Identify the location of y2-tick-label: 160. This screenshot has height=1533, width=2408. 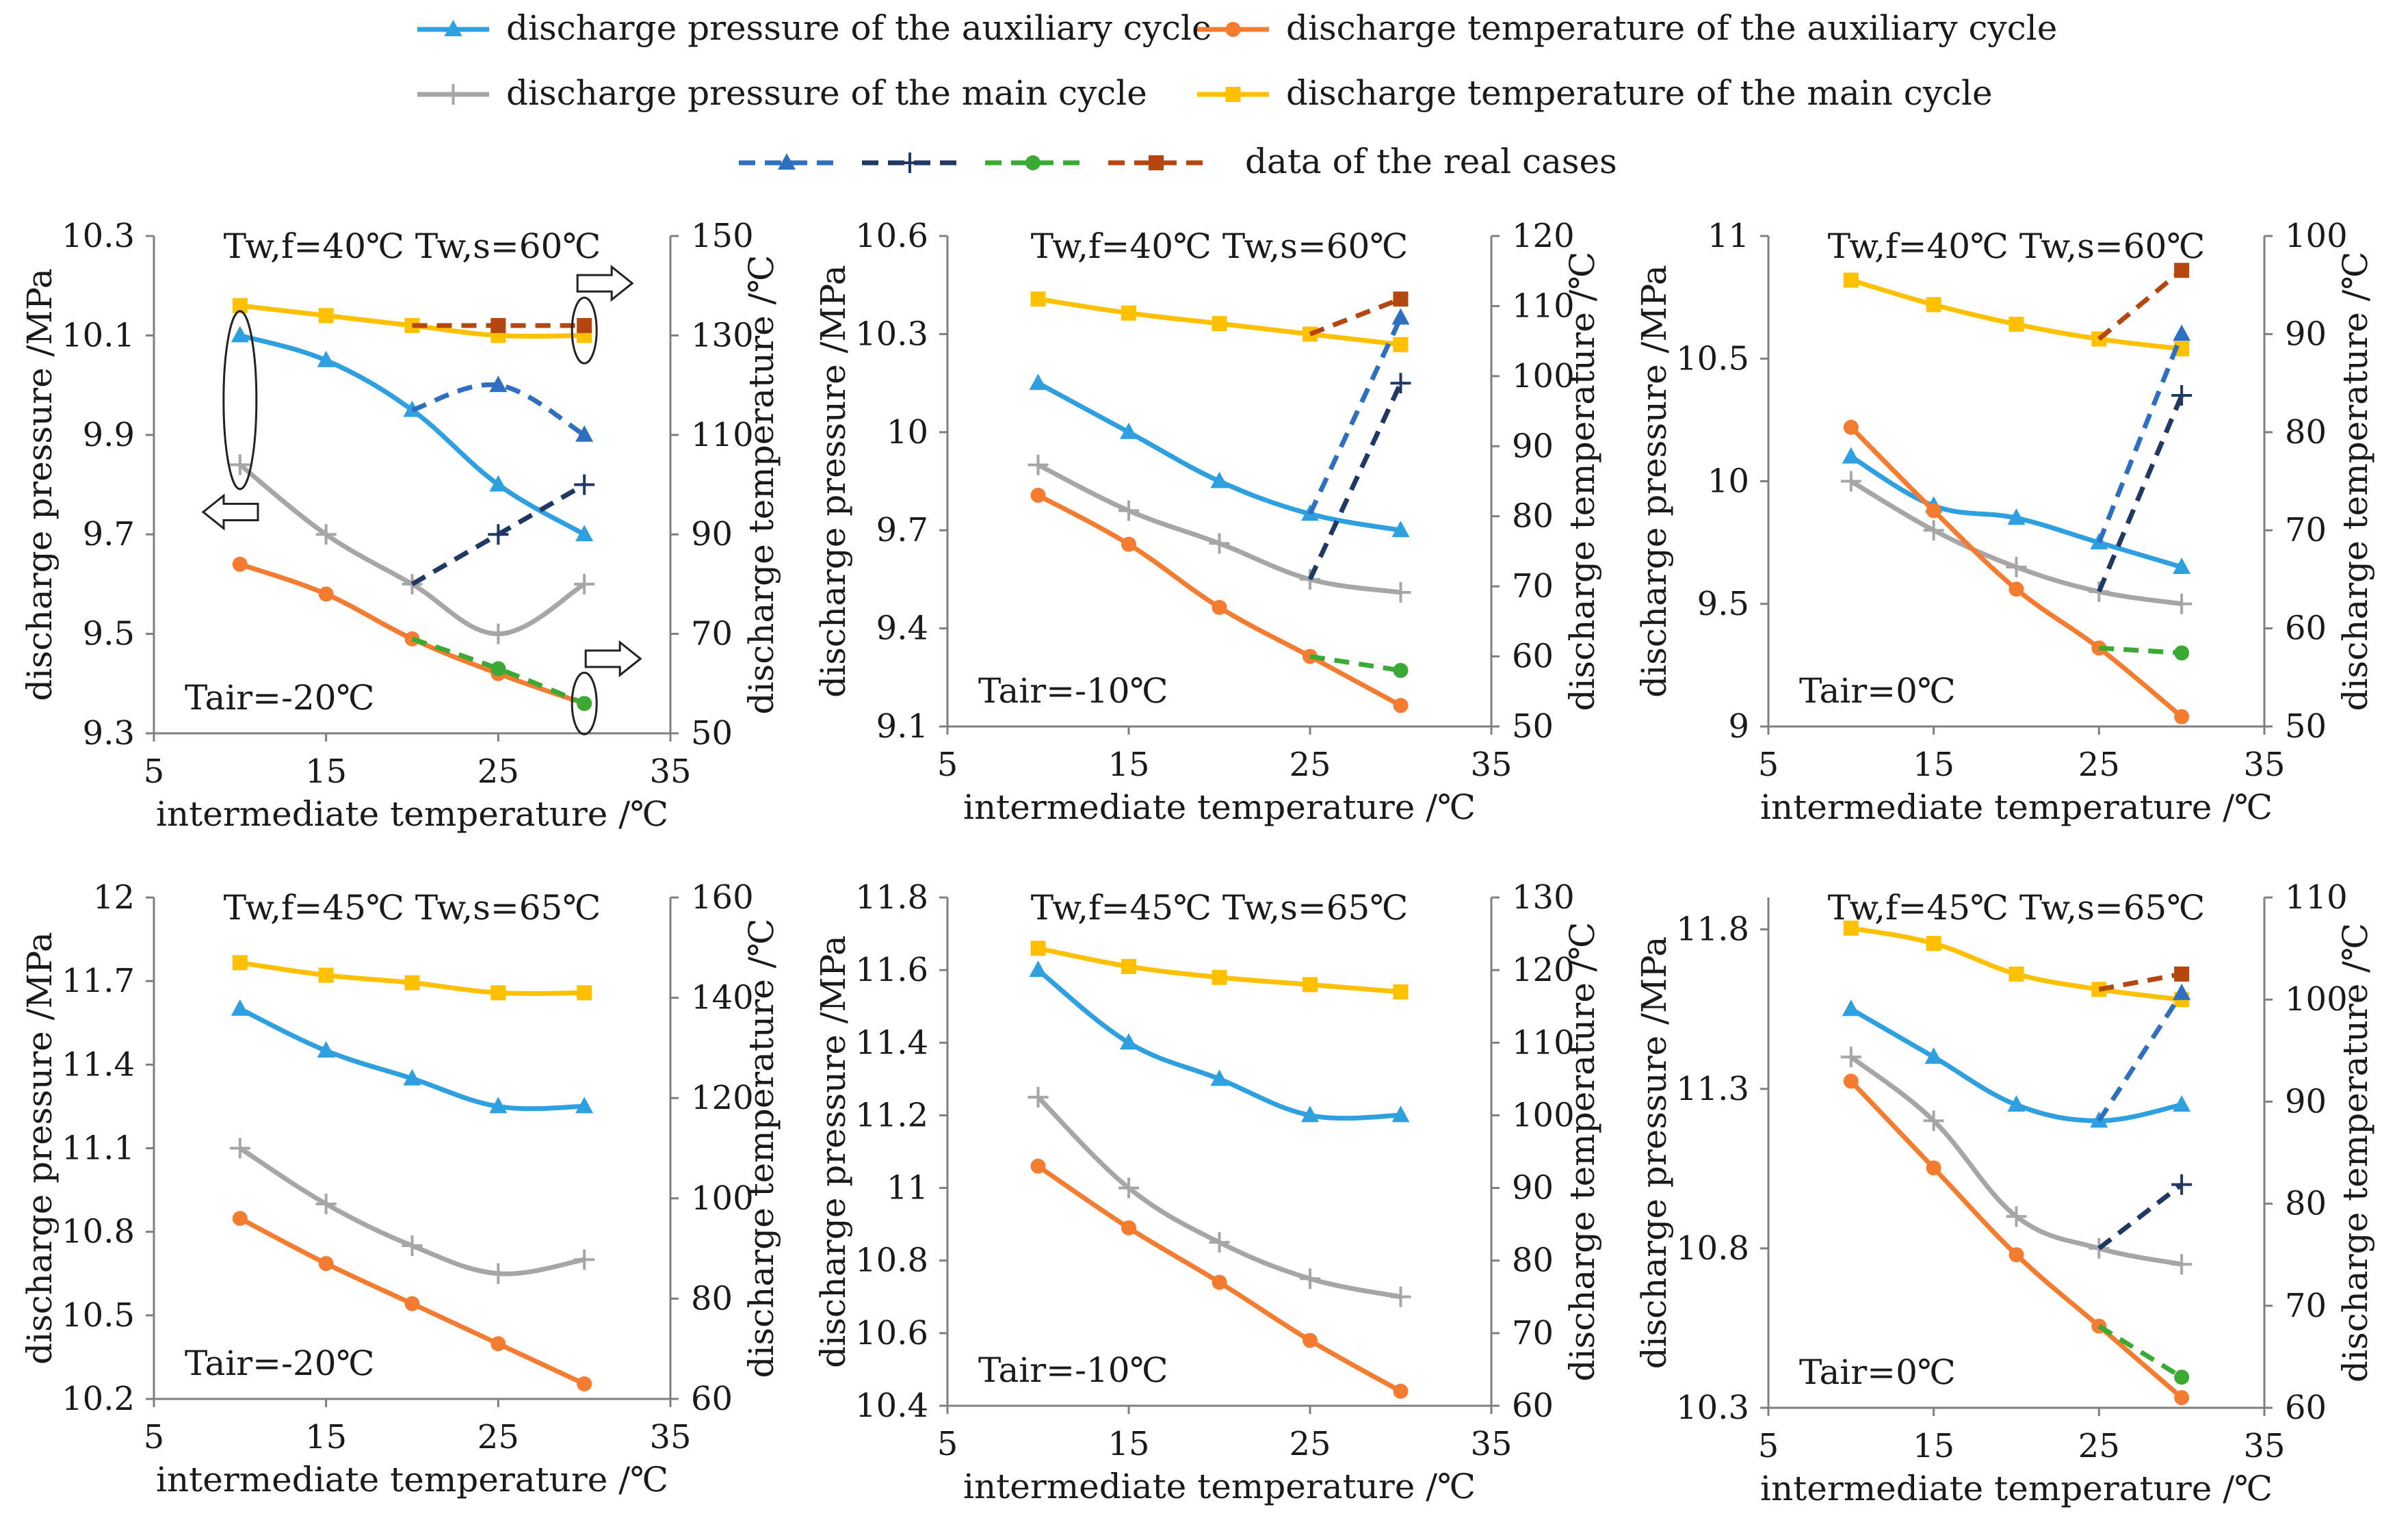
(722, 897).